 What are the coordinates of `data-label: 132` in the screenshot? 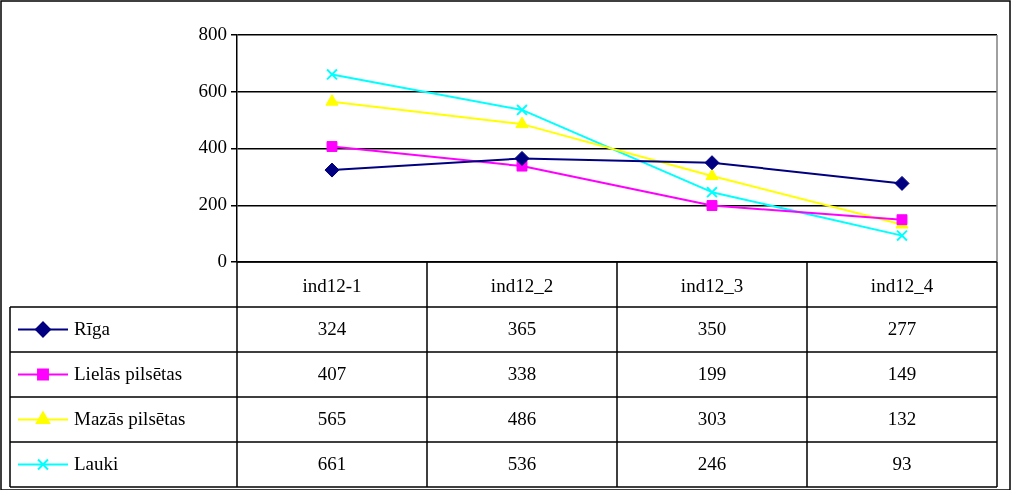 It's located at (902, 419).